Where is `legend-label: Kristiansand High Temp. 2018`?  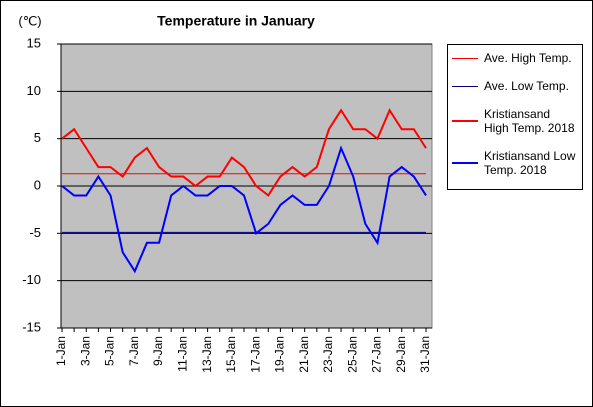 legend-label: Kristiansand High Temp. 2018 is located at coordinates (529, 121).